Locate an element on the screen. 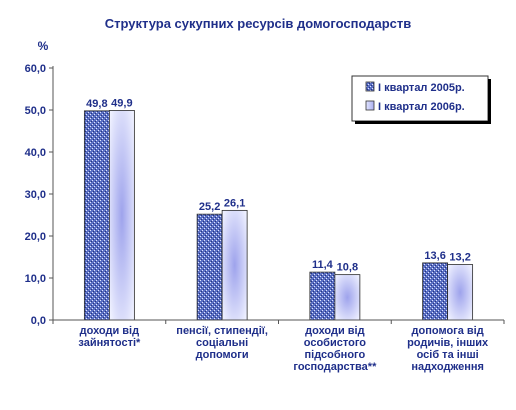 This screenshot has height=410, width=516. y-tick-label: 60,0 is located at coordinates (35, 69).